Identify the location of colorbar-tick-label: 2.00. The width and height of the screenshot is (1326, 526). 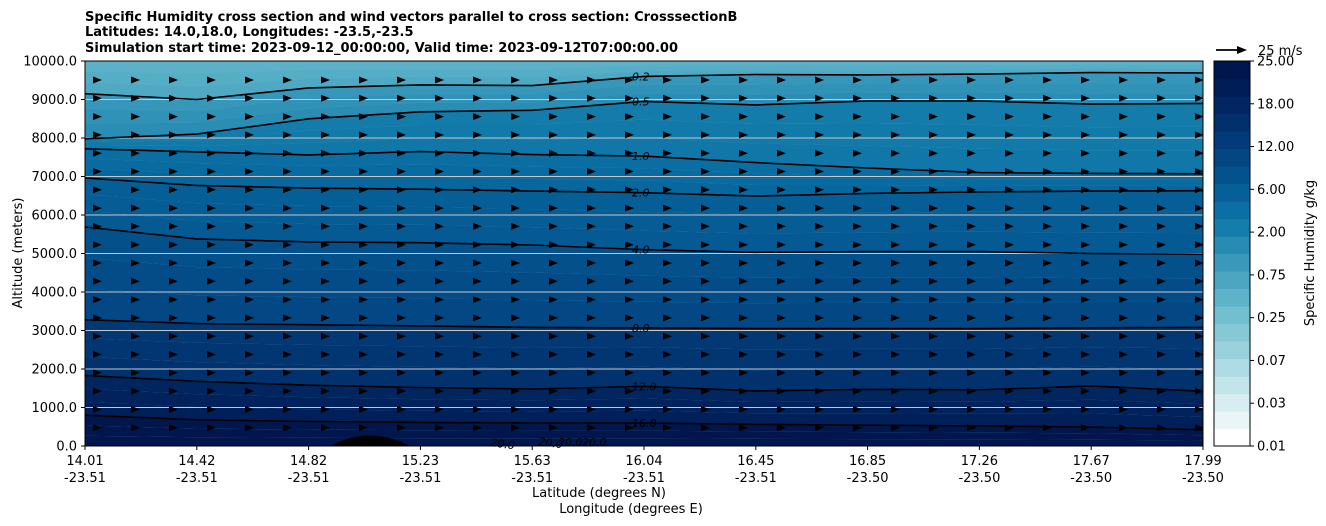
(1271, 233).